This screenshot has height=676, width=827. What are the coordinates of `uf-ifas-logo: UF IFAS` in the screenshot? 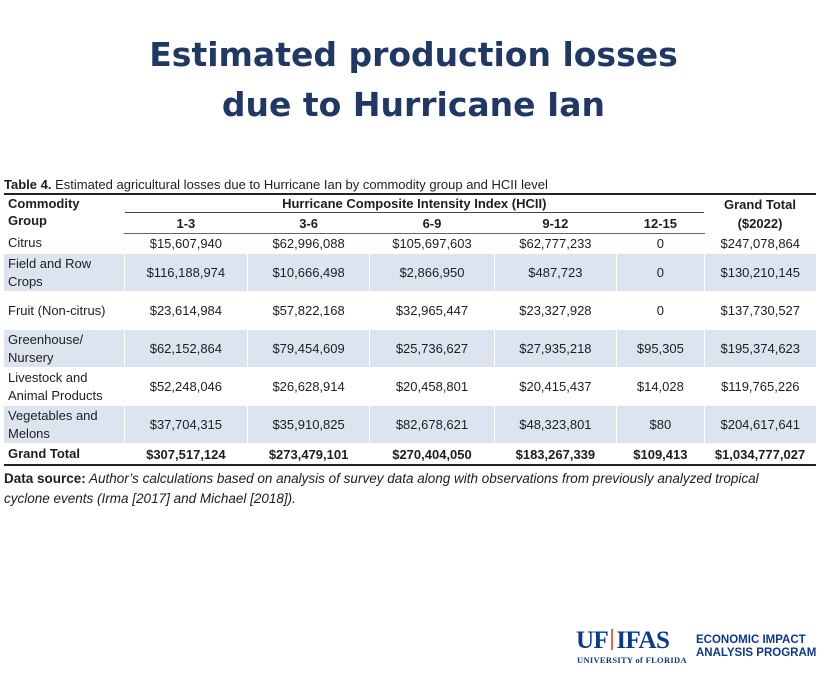 It's located at (623, 640).